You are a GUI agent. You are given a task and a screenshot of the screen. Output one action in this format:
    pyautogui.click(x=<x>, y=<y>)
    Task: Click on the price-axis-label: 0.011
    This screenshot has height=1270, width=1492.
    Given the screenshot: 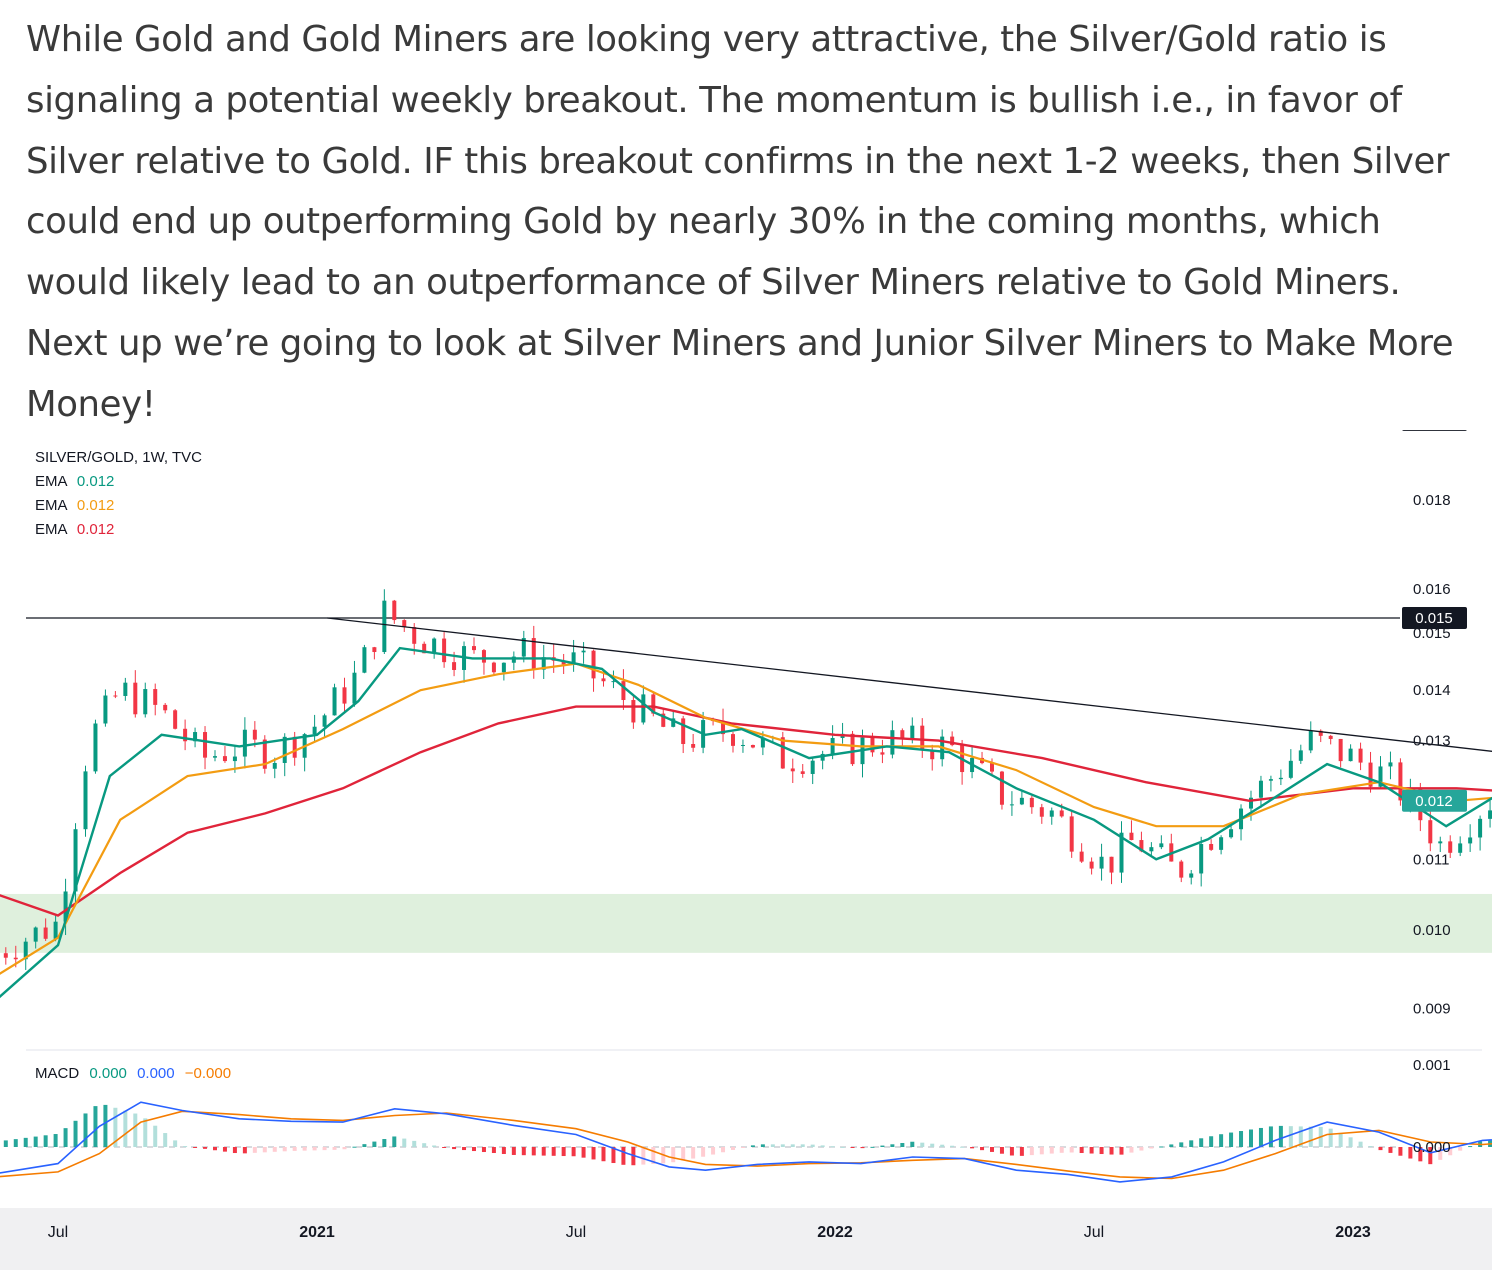 What is the action you would take?
    pyautogui.click(x=1431, y=859)
    